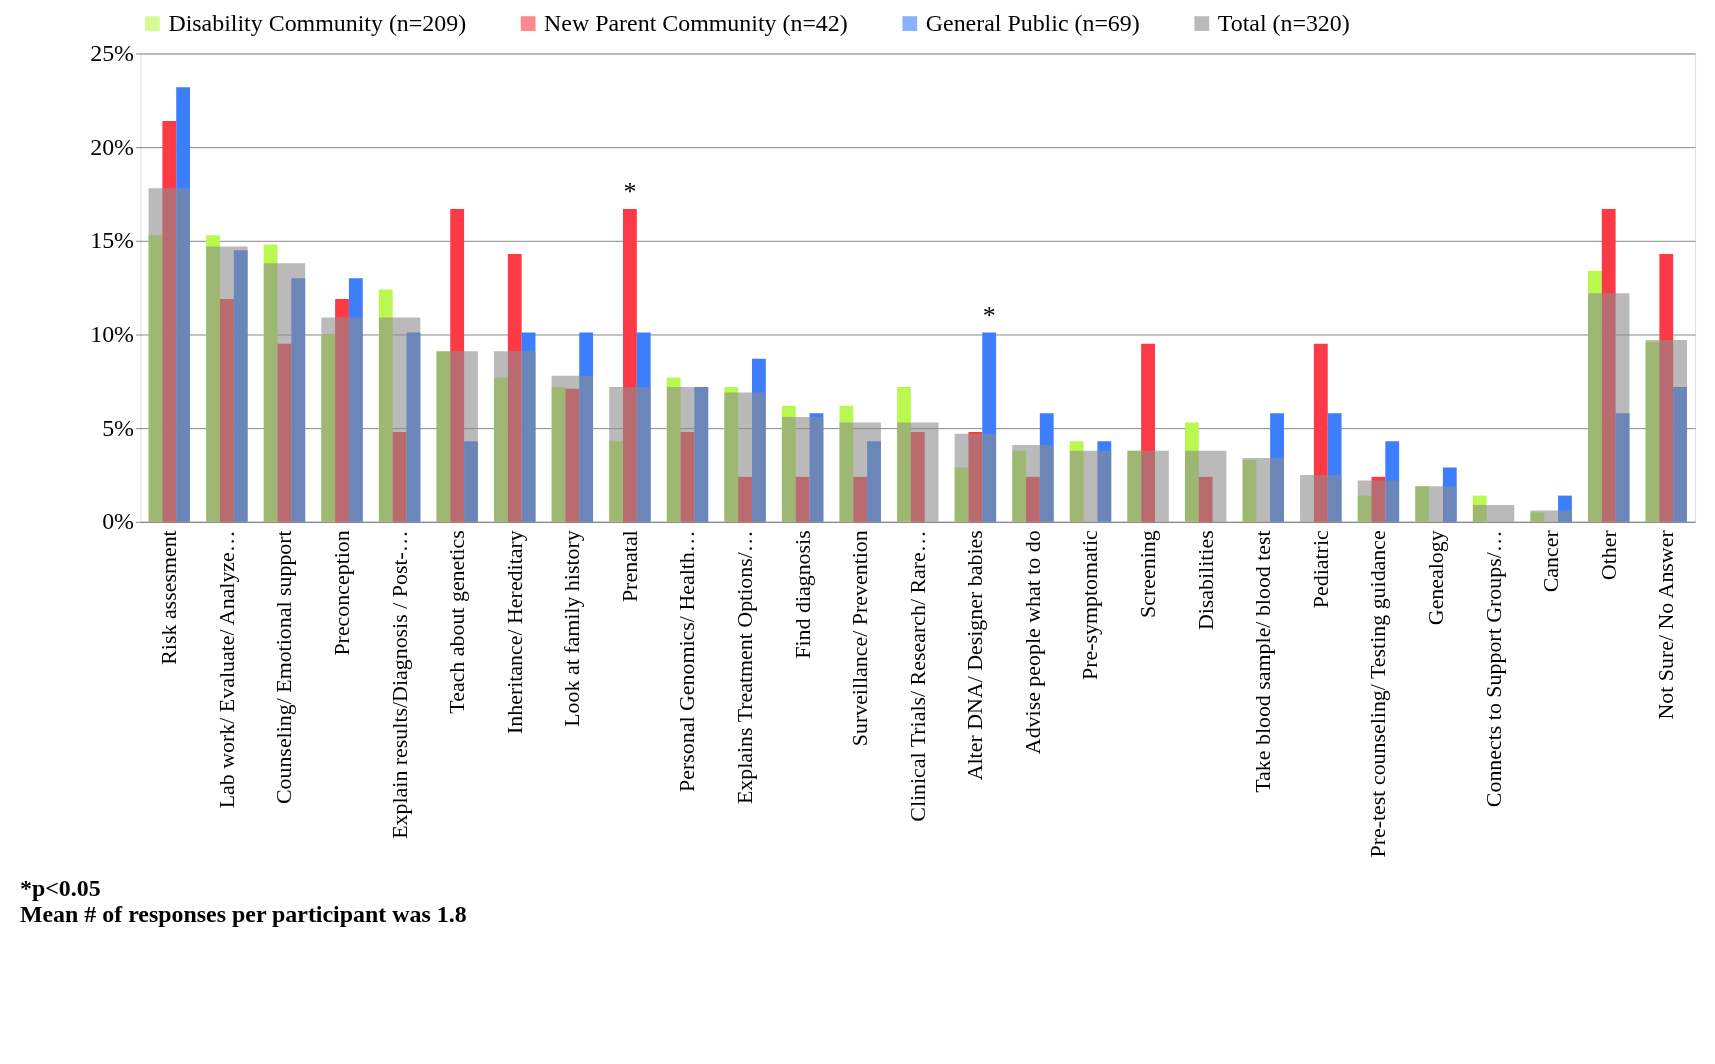 The width and height of the screenshot is (1715, 1064). I want to click on y-tick-label: 10%, so click(112, 333).